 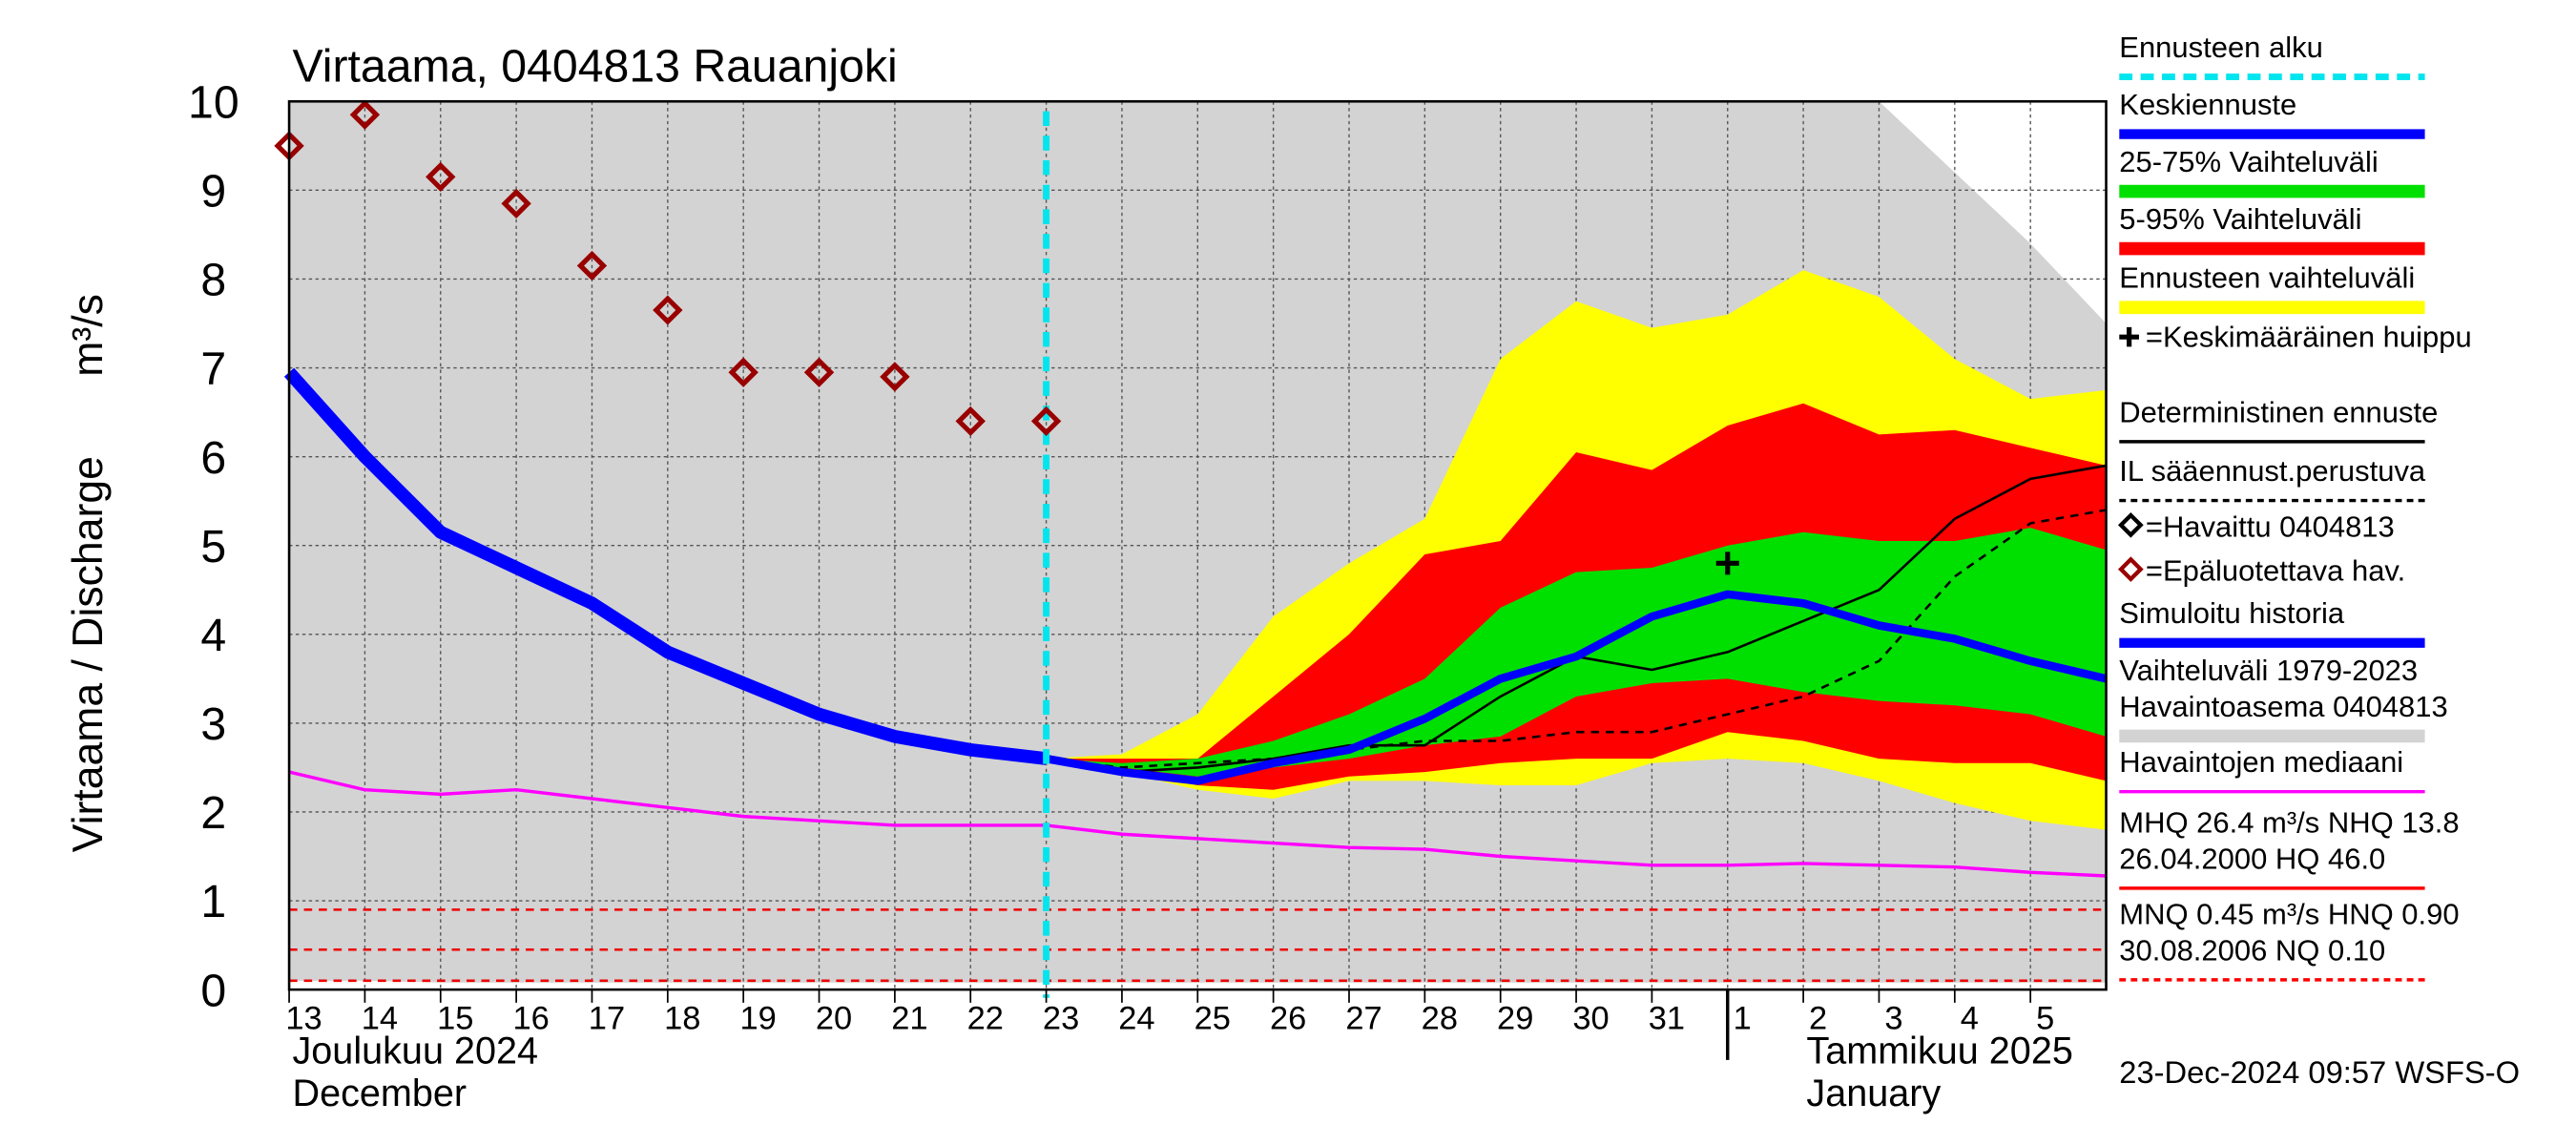 I want to click on footer: 23-Dec-2024 09:57 WSFS-O, so click(x=2319, y=1072).